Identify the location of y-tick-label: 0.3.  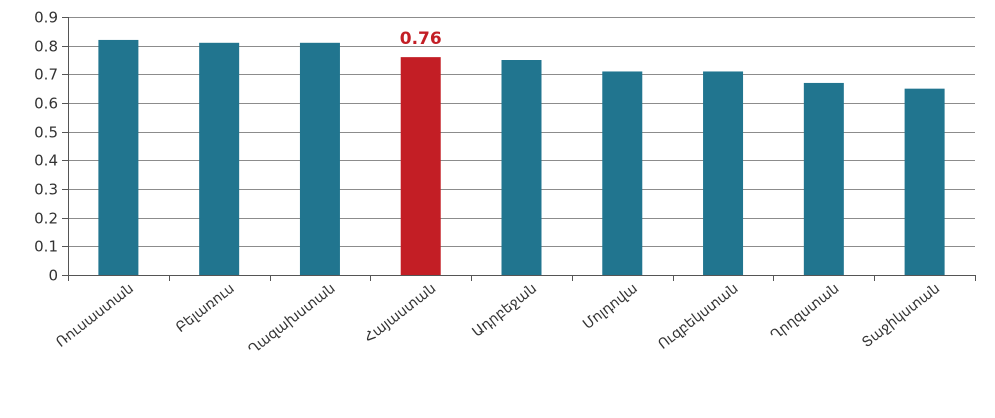
(46, 190).